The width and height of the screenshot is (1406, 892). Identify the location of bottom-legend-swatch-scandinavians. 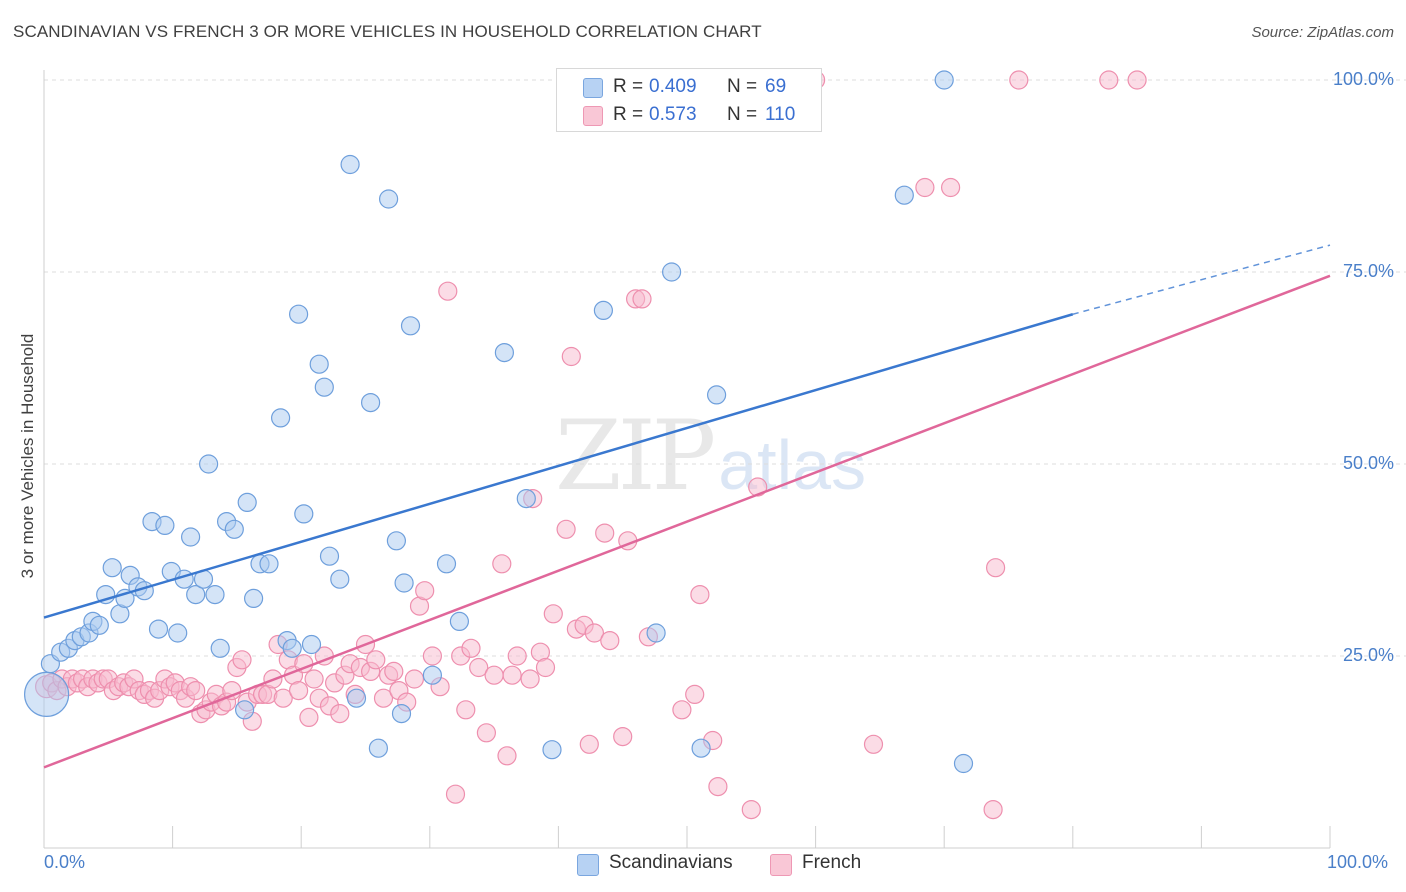
(588, 865).